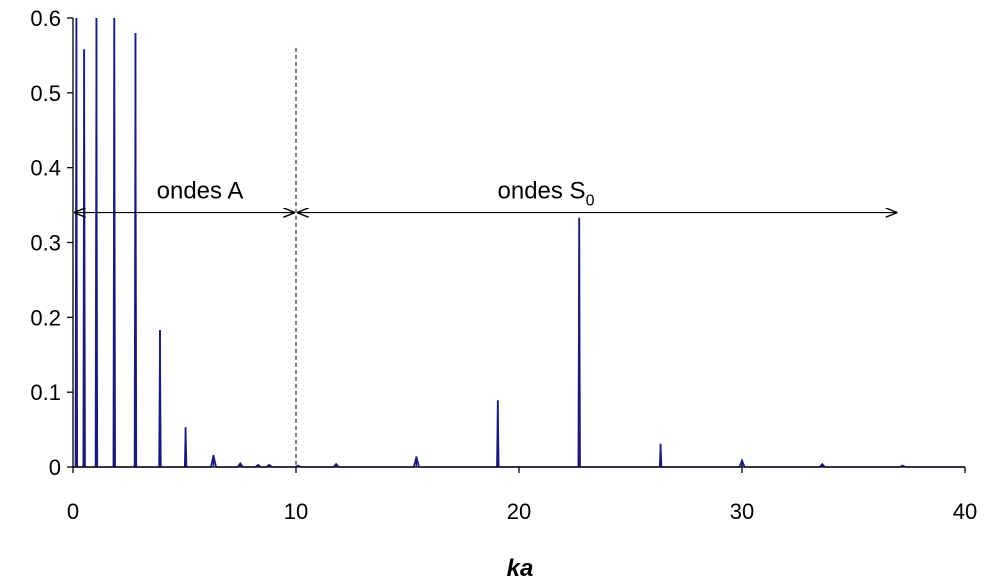 The height and width of the screenshot is (585, 990). I want to click on x-tick-label: 0, so click(73, 511).